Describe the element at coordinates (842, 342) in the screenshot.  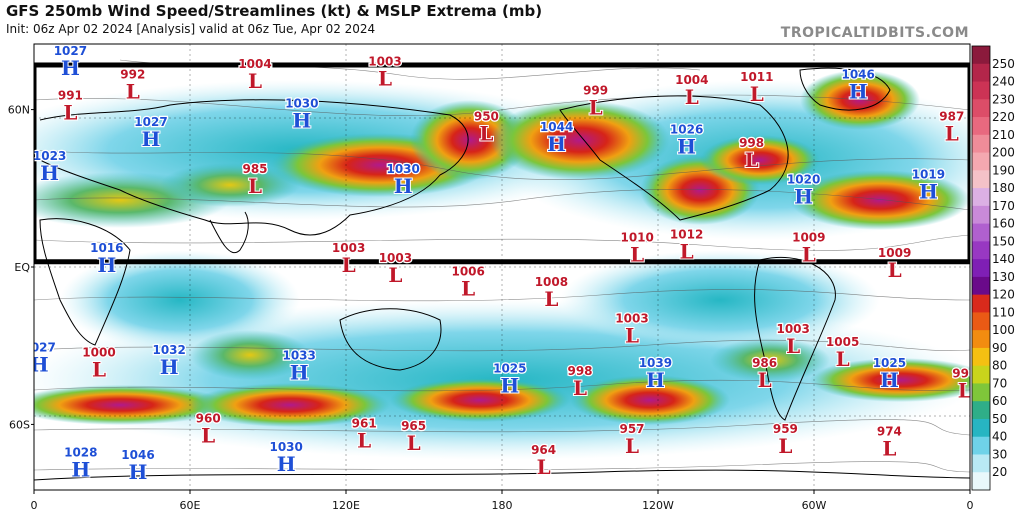
I see `pressure-value: 1005` at that location.